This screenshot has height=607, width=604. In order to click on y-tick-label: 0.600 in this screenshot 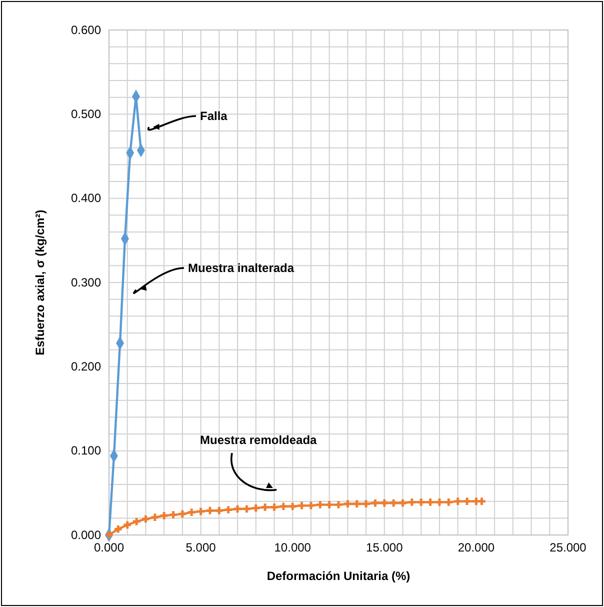, I will do `click(86, 29)`.